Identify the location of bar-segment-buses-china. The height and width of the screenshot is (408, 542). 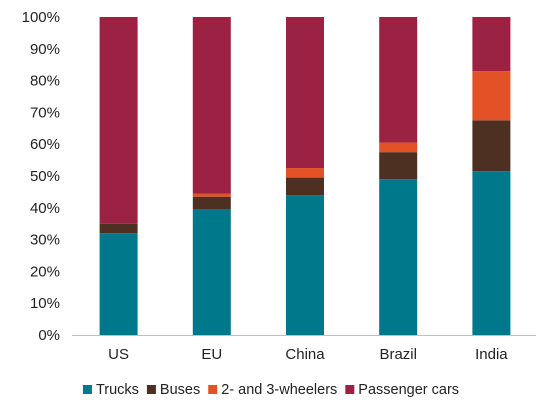
(305, 186).